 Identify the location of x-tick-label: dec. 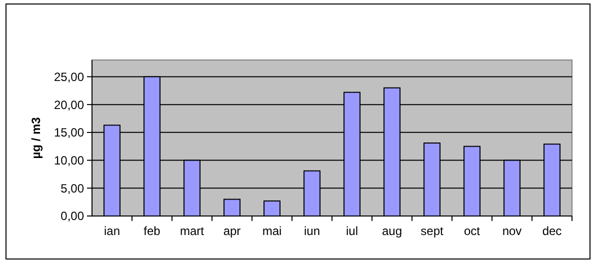
(552, 231).